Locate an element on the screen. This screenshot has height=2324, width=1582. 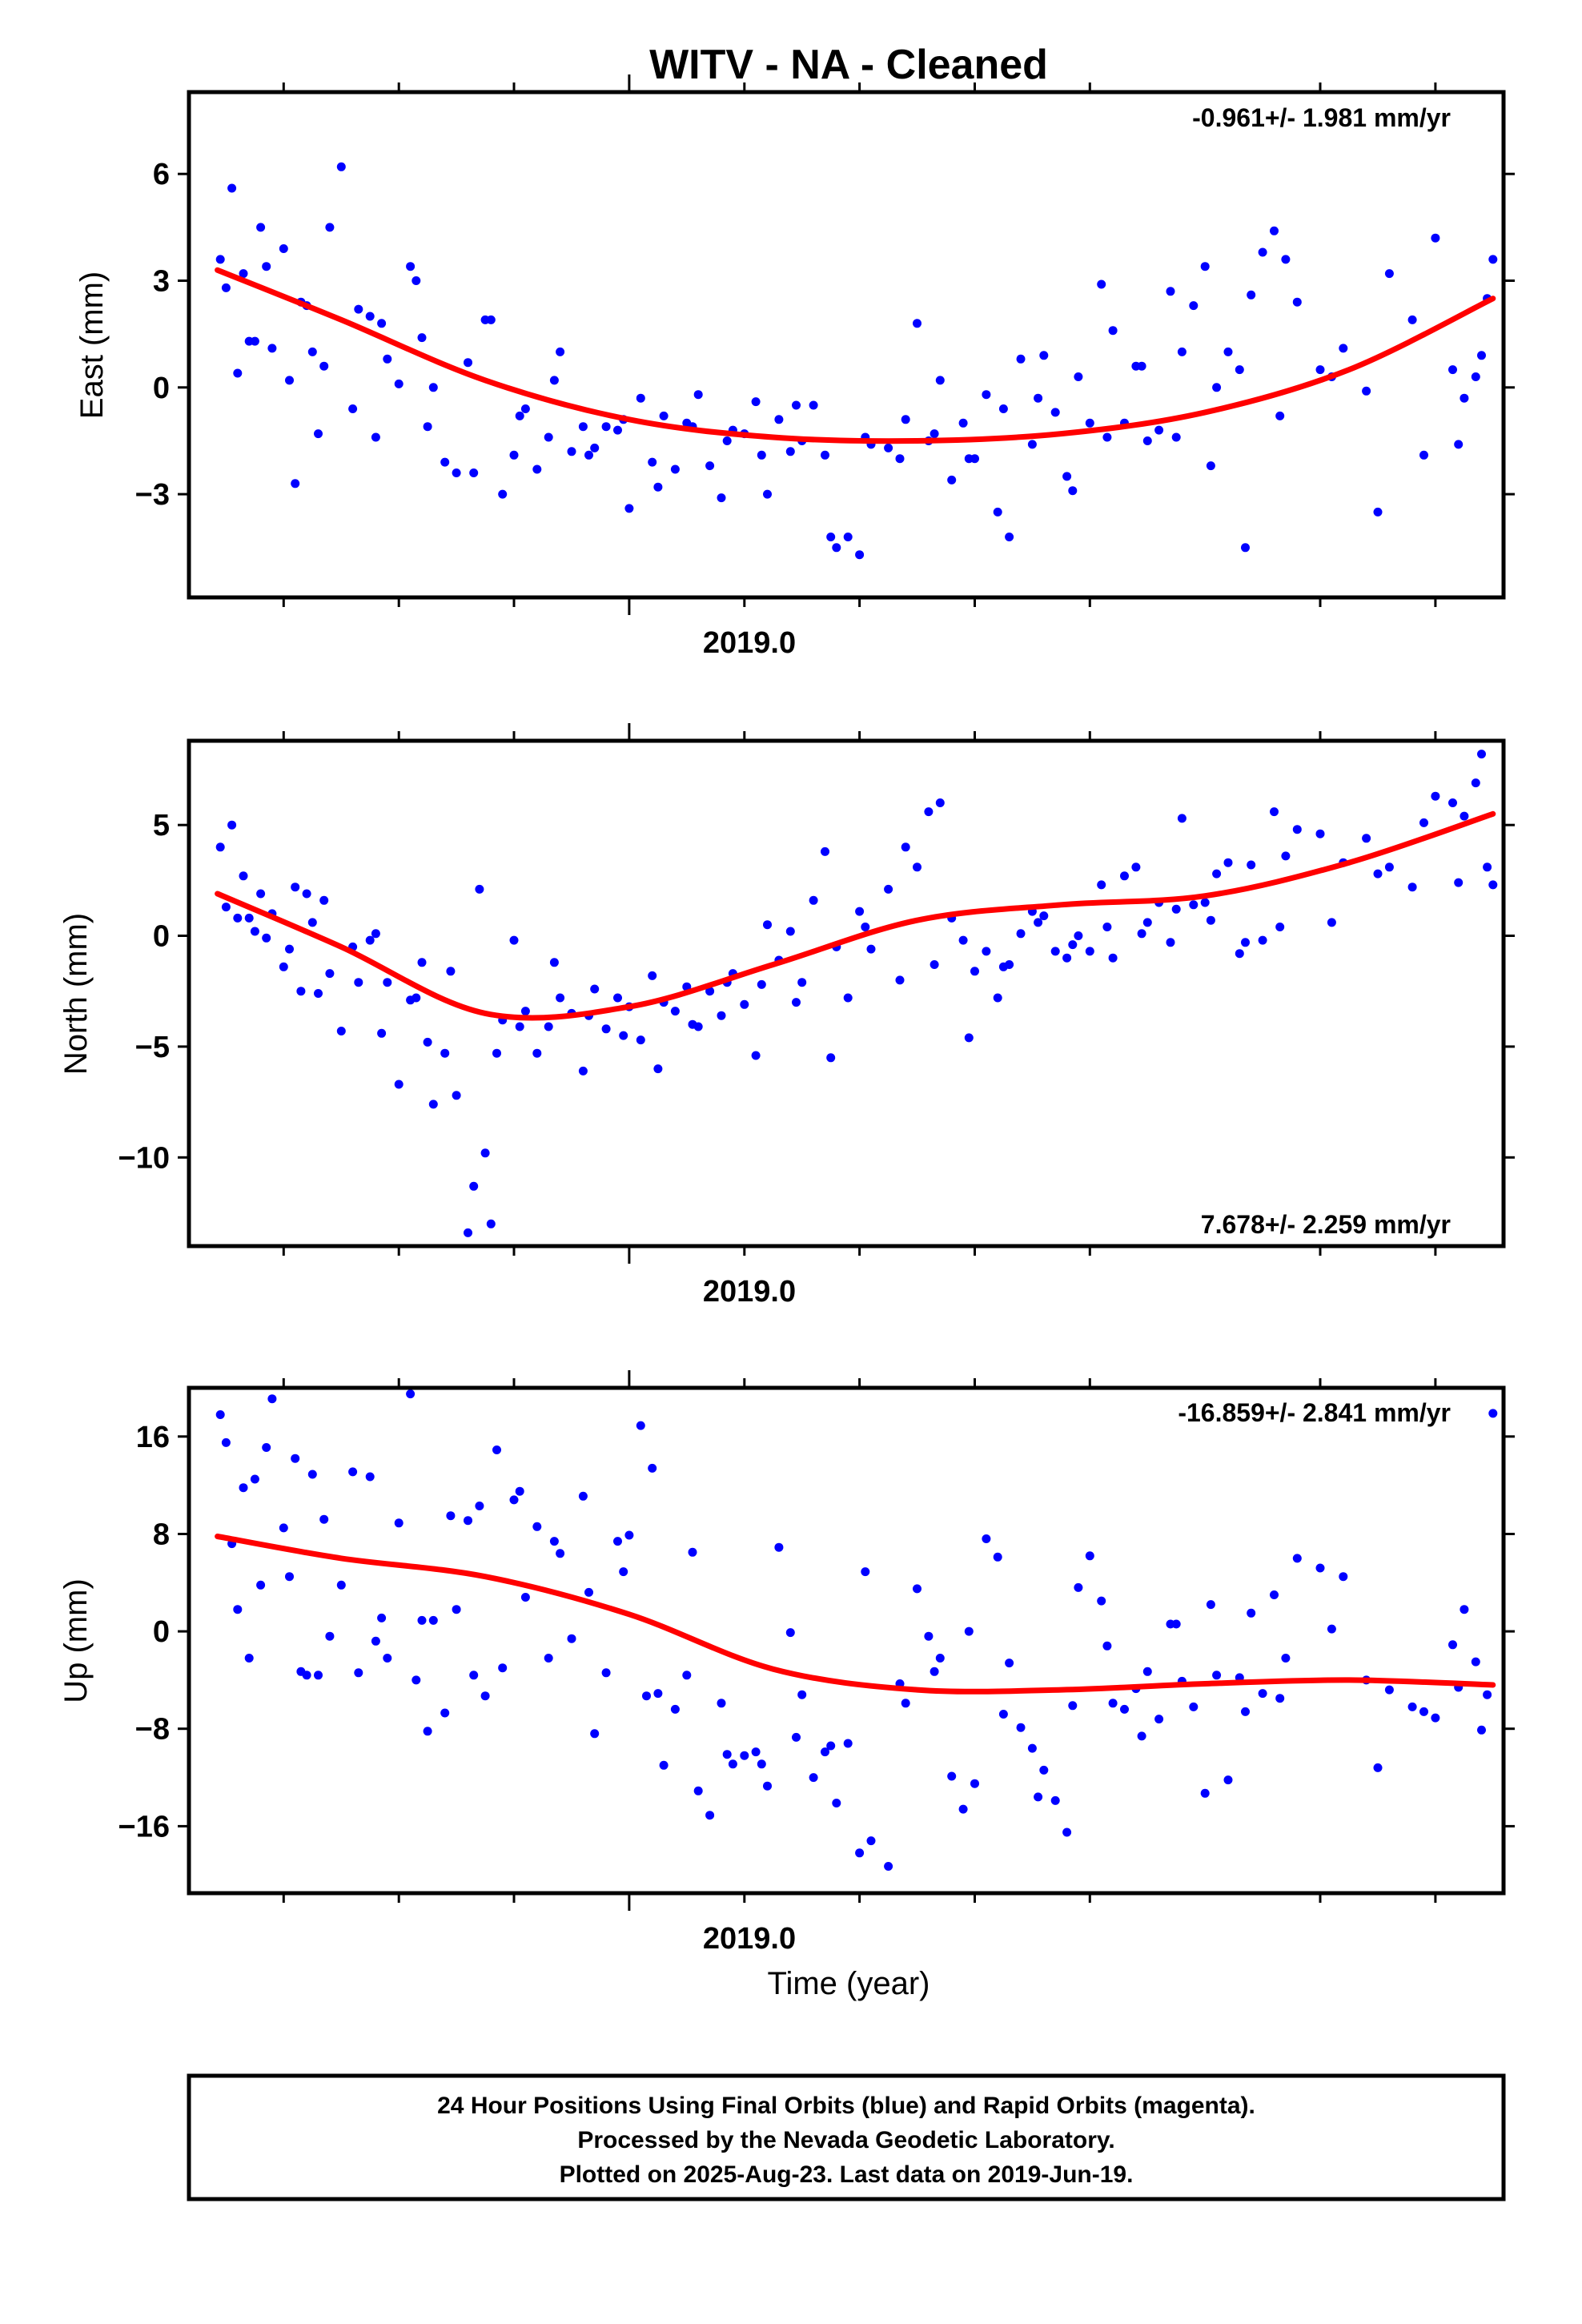
north-y-tick-label: 0 is located at coordinates (161, 937).